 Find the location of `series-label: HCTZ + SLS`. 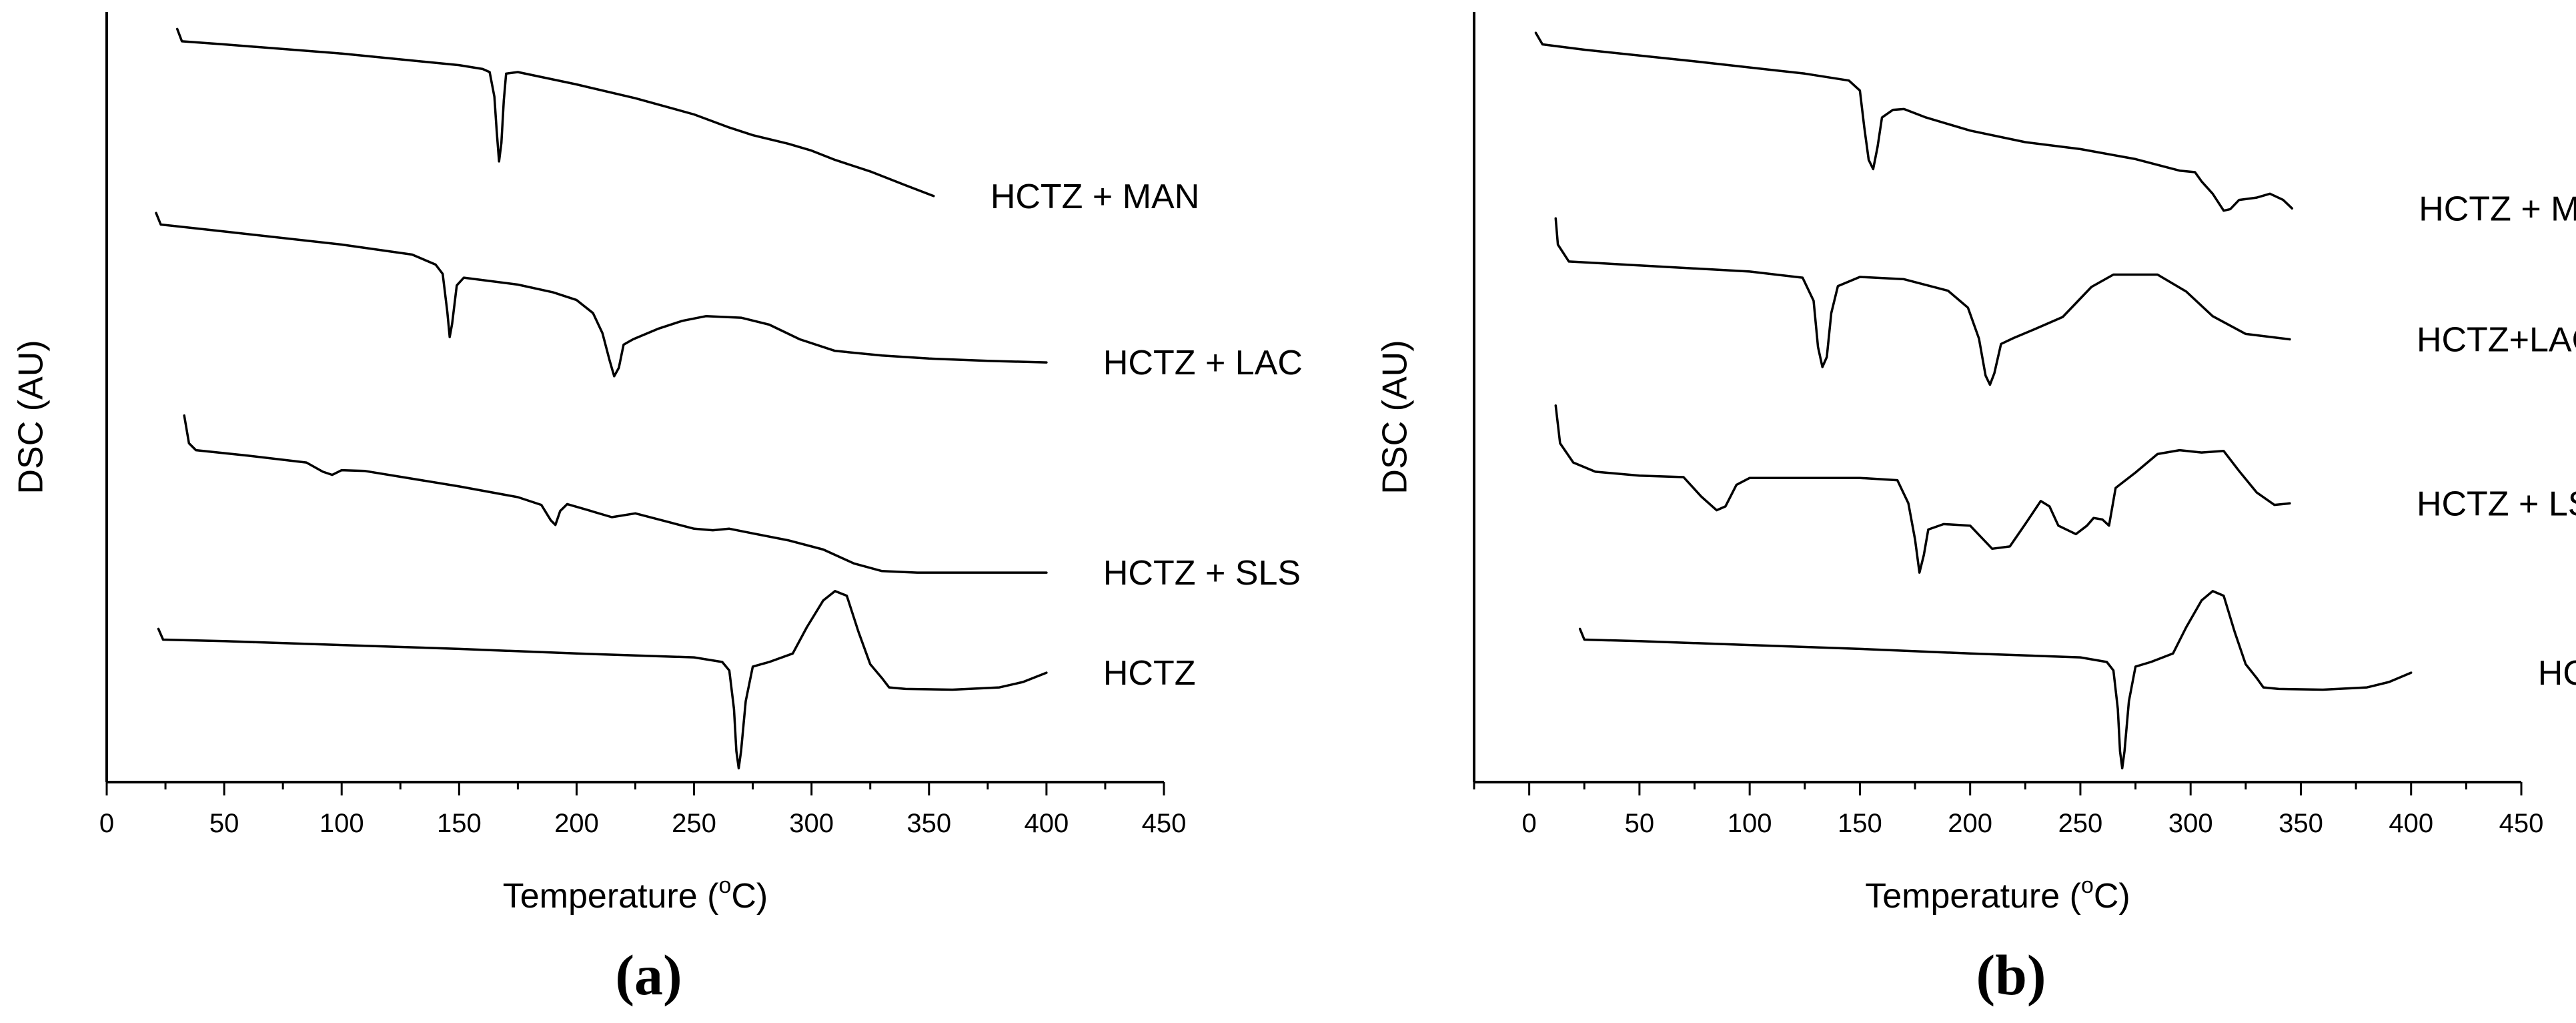

series-label: HCTZ + SLS is located at coordinates (1202, 573).